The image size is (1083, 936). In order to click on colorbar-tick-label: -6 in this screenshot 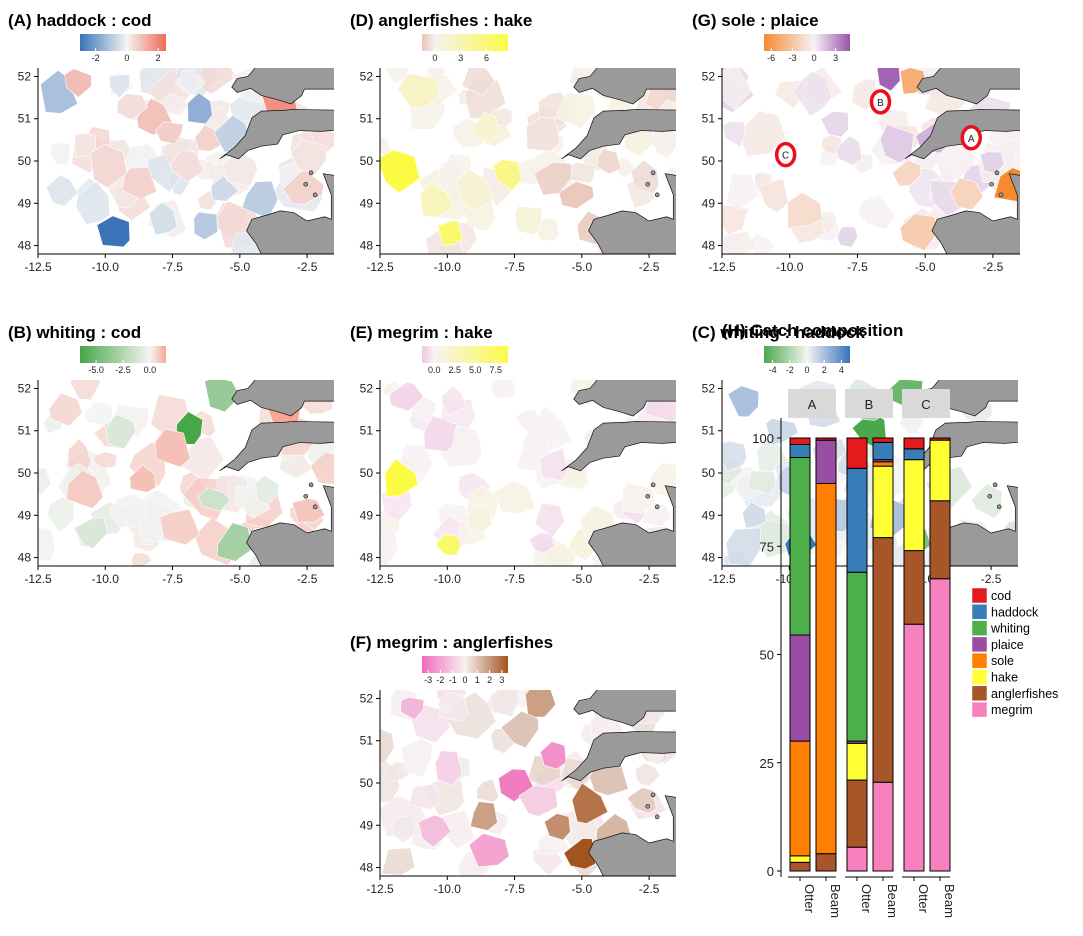, I will do `click(771, 58)`.